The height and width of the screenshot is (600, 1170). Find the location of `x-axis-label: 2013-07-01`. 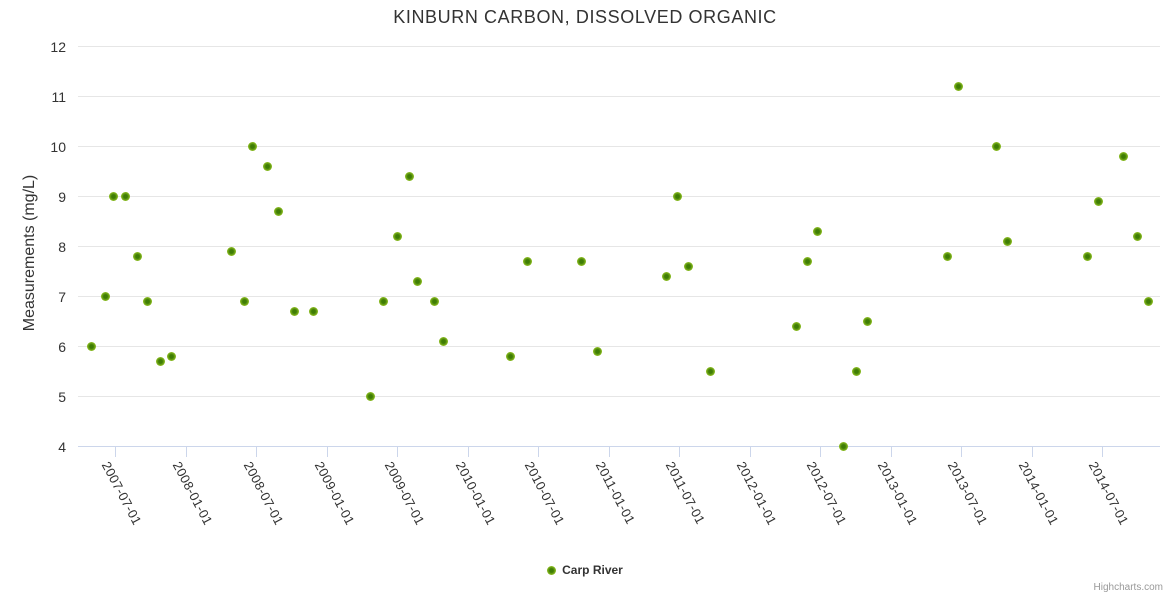

x-axis-label: 2013-07-01 is located at coordinates (968, 493).